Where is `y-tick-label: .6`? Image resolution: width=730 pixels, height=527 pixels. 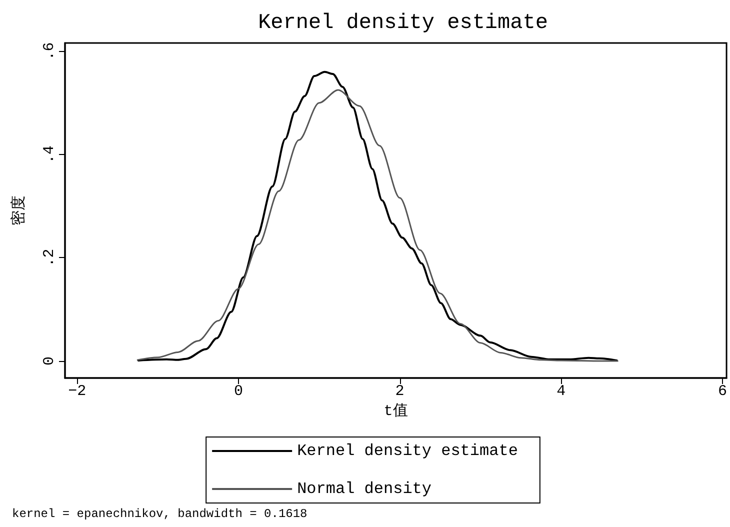
y-tick-label: .6 is located at coordinates (49, 51).